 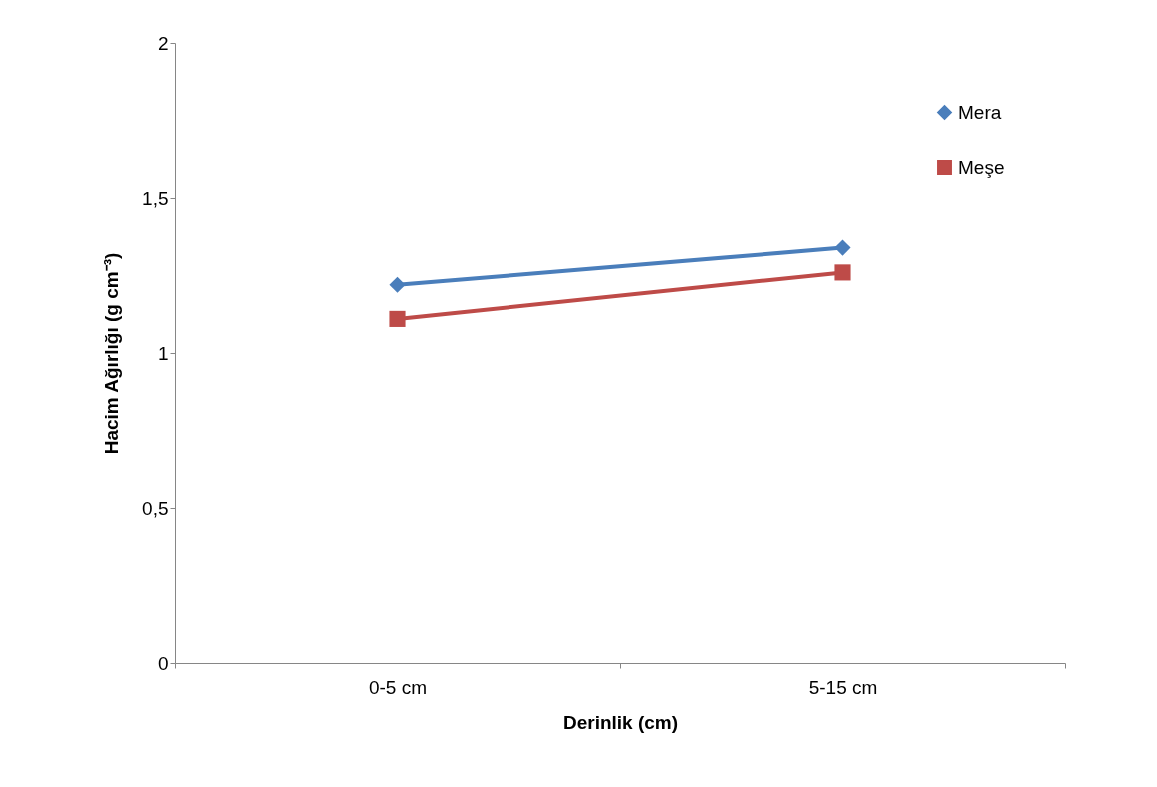 What do you see at coordinates (163, 353) in the screenshot?
I see `y-tick-label: 1` at bounding box center [163, 353].